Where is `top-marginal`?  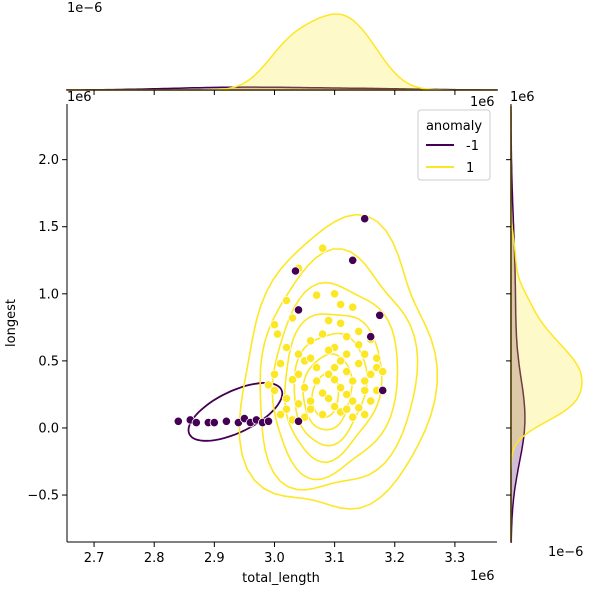 top-marginal is located at coordinates (282, 52).